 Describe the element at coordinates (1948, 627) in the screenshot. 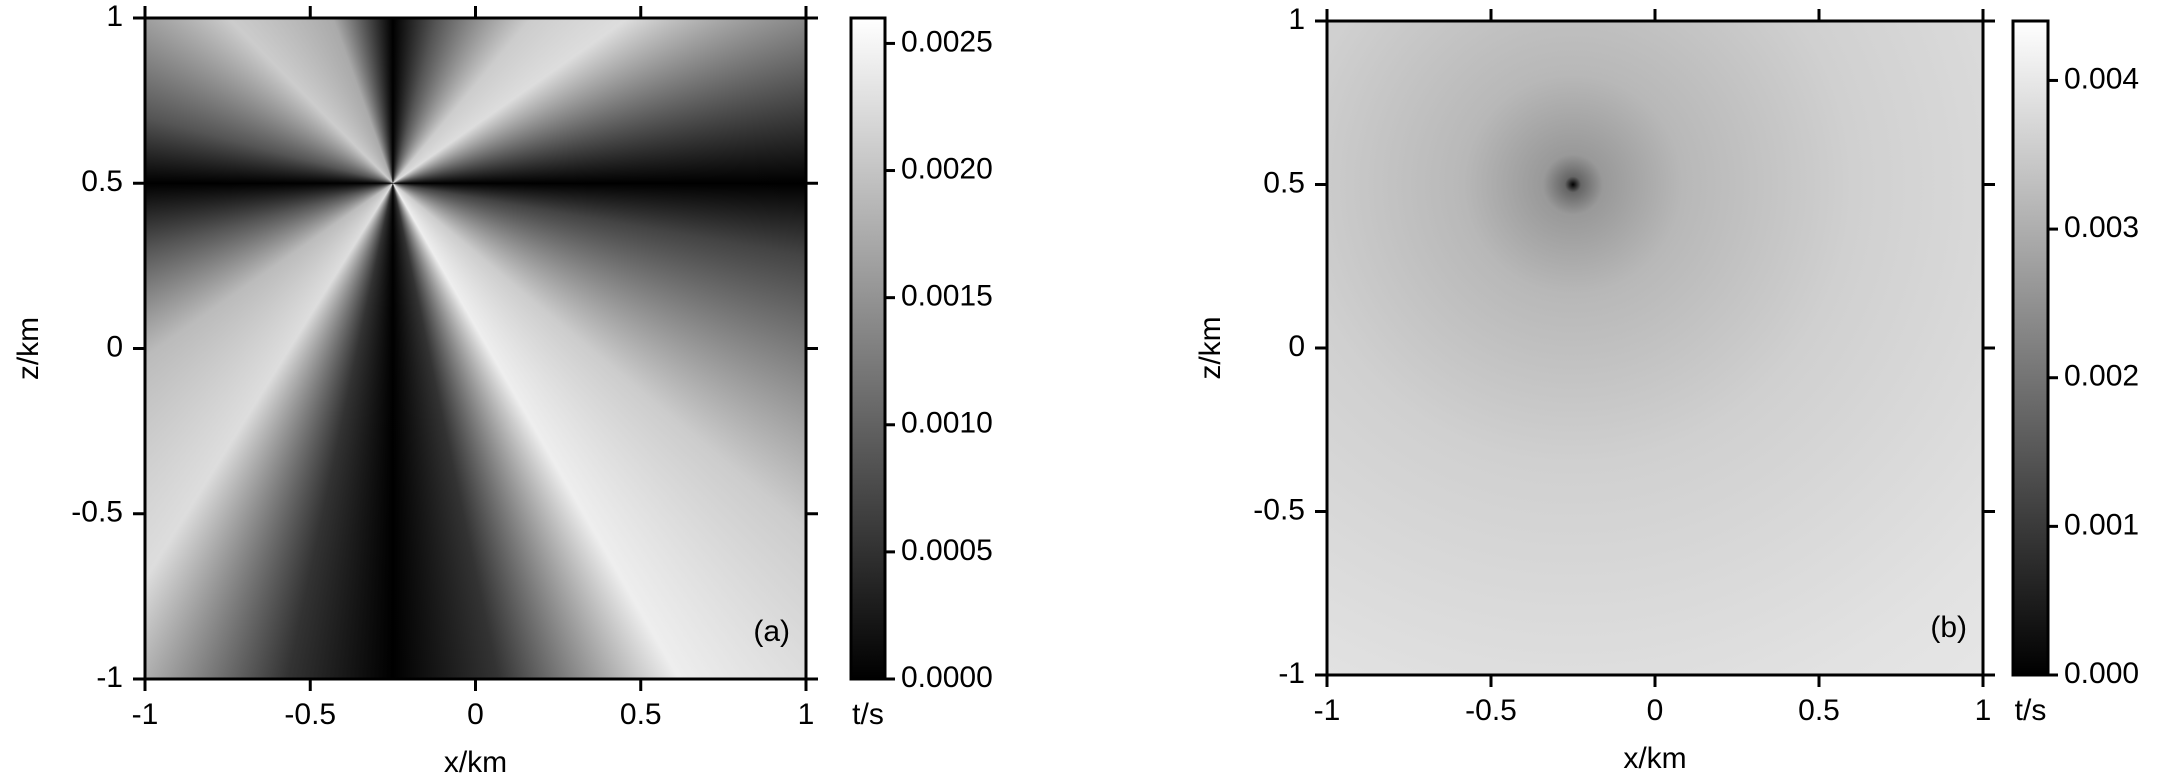

I see `panel-label: (b)` at that location.